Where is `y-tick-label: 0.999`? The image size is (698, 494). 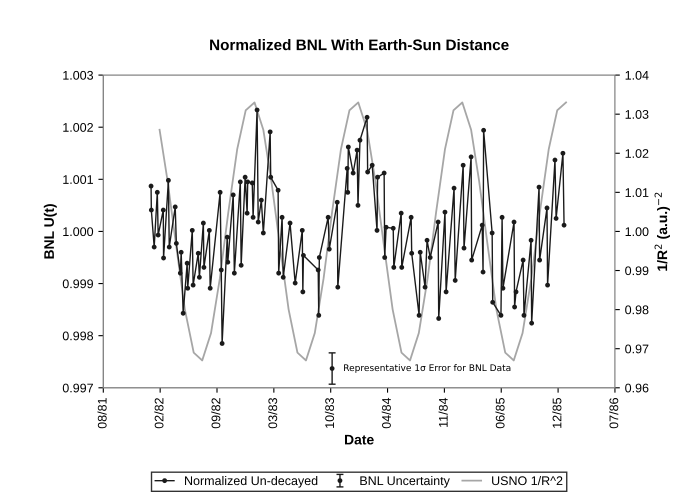 y-tick-label: 0.999 is located at coordinates (77, 283).